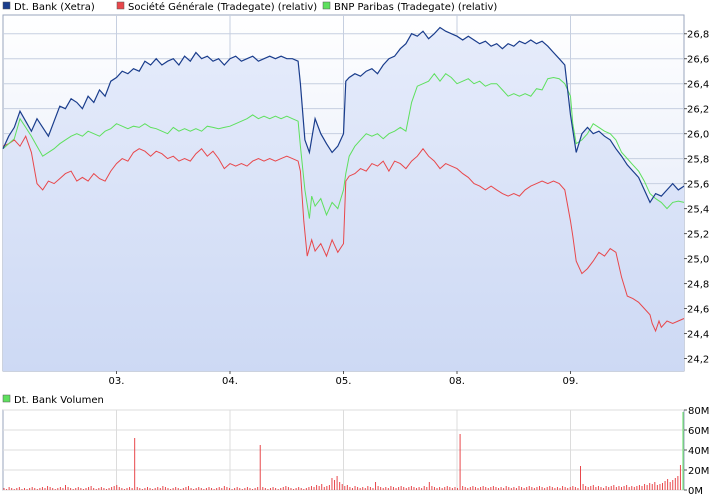  What do you see at coordinates (698, 60) in the screenshot?
I see `y-tick-label: 26,6` at bounding box center [698, 60].